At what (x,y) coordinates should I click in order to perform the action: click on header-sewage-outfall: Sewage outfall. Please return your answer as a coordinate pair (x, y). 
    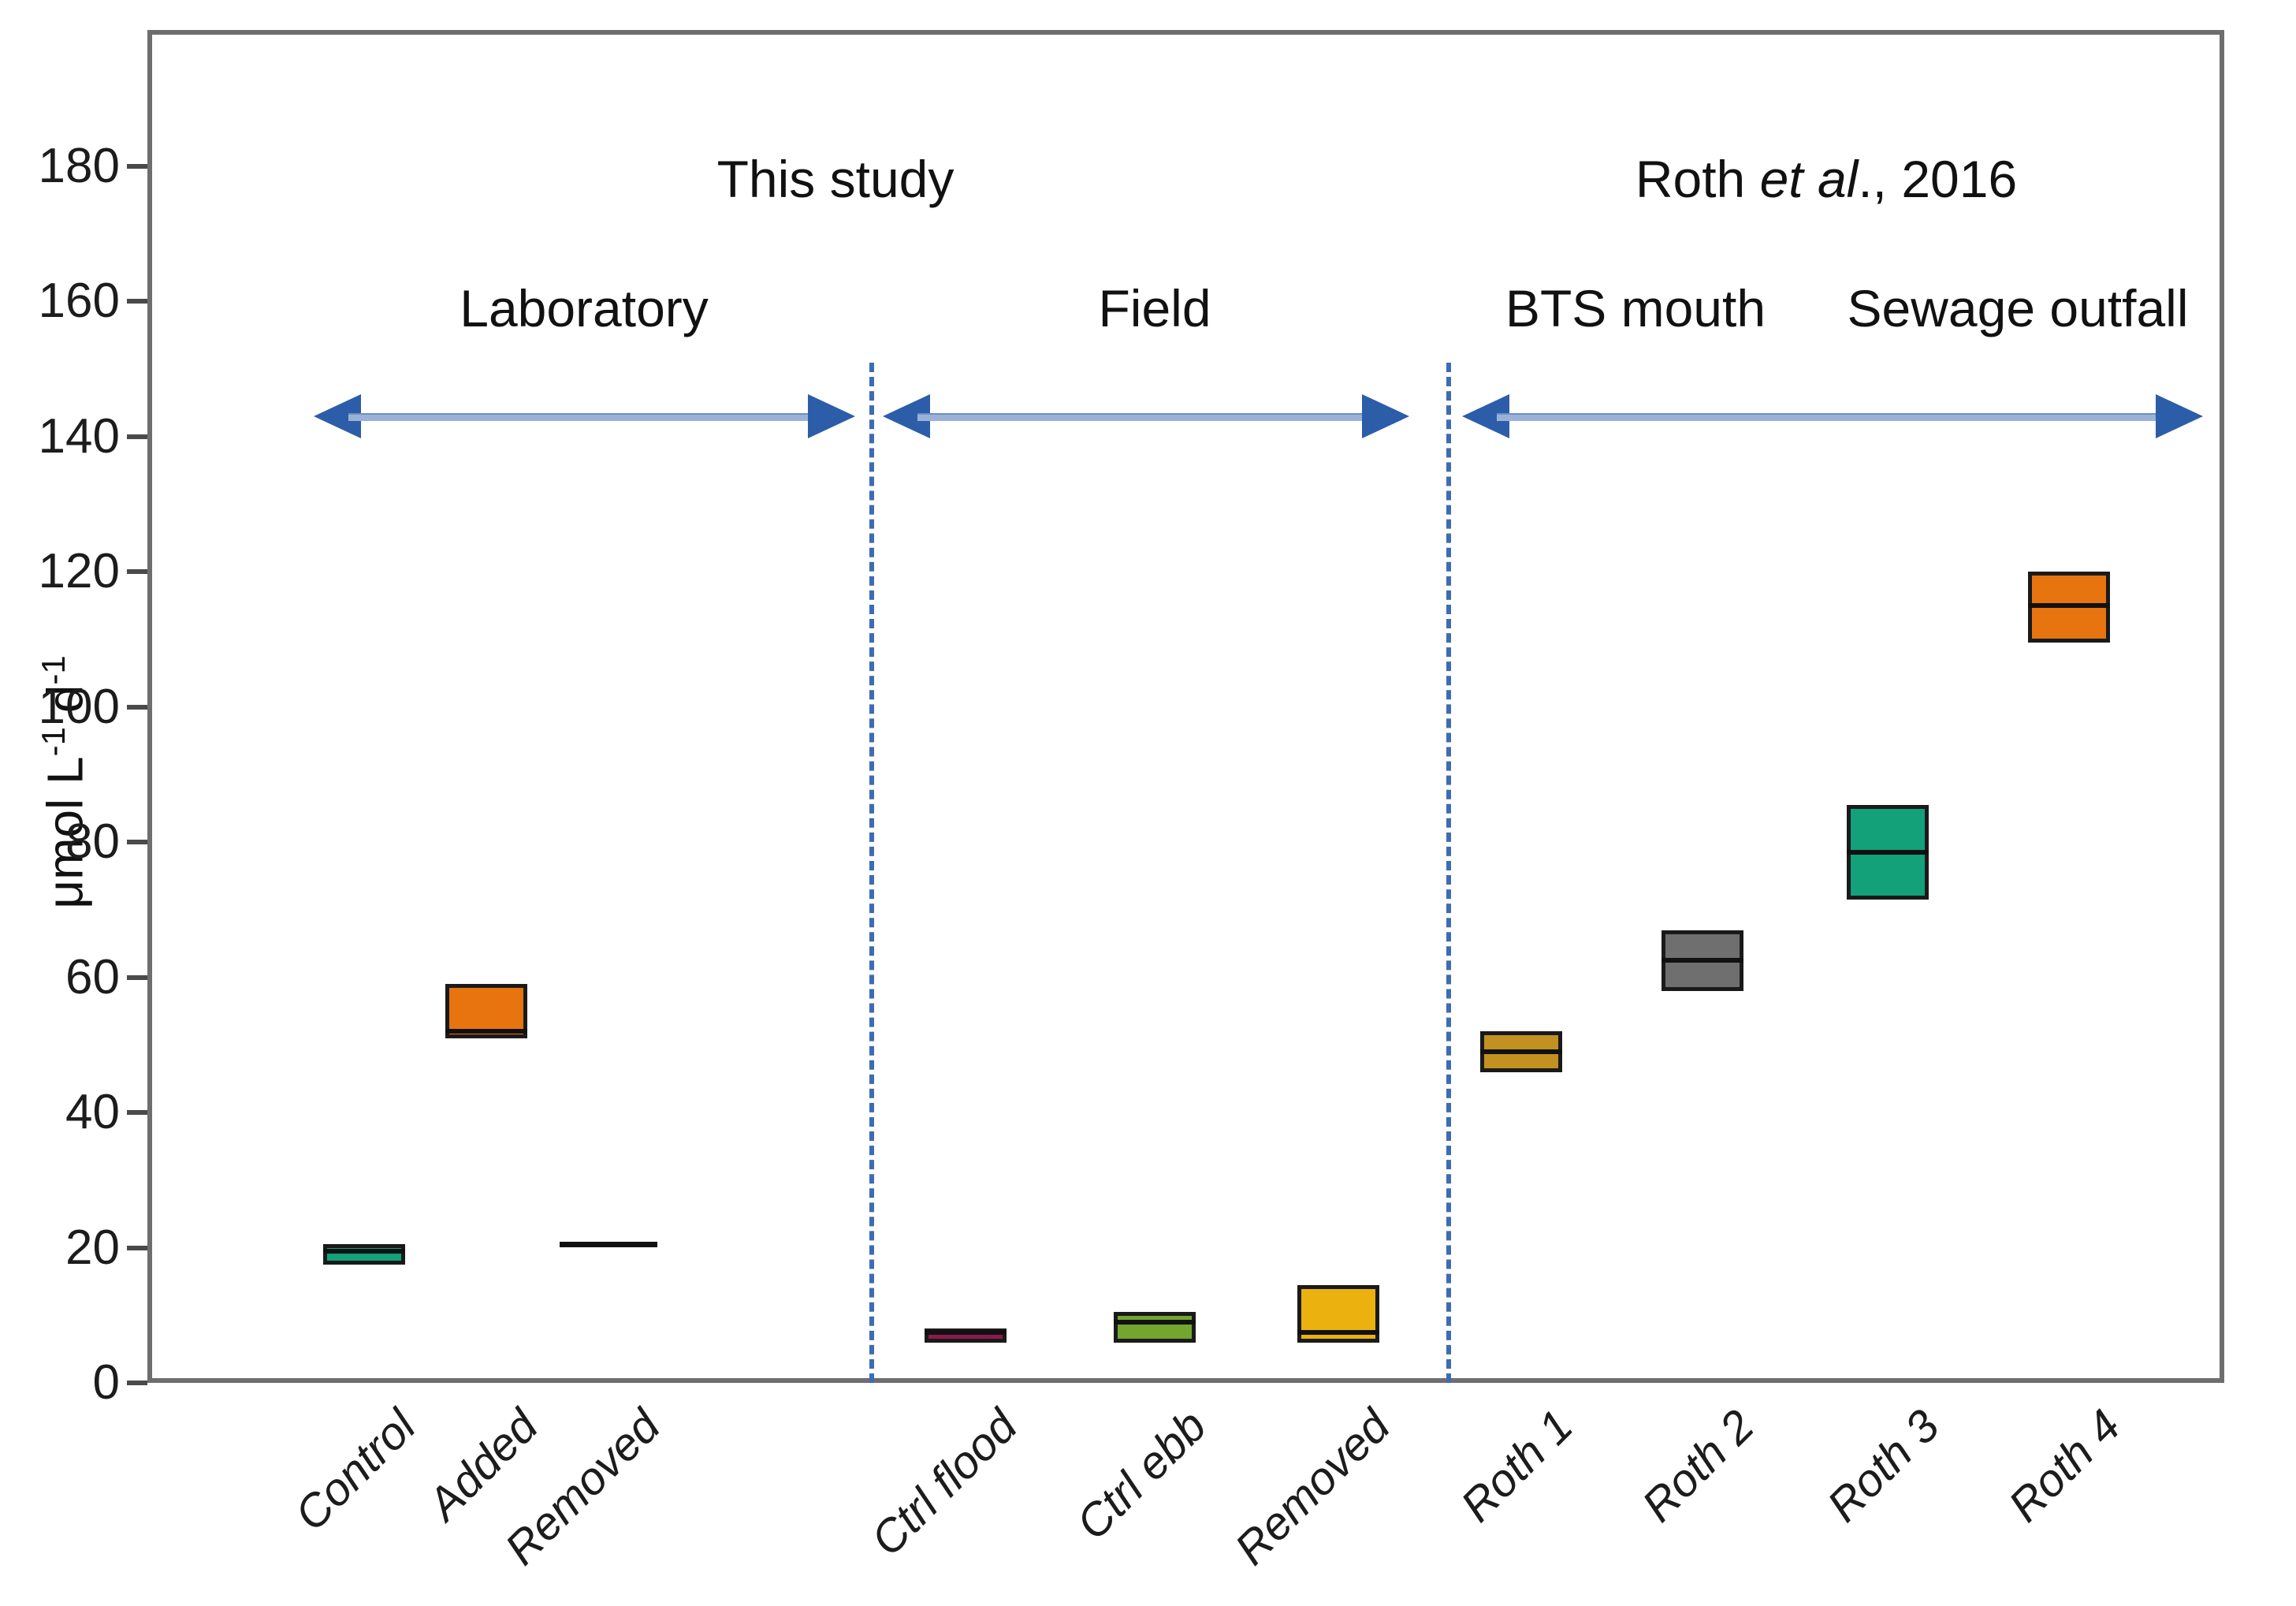
    Looking at the image, I should click on (2018, 308).